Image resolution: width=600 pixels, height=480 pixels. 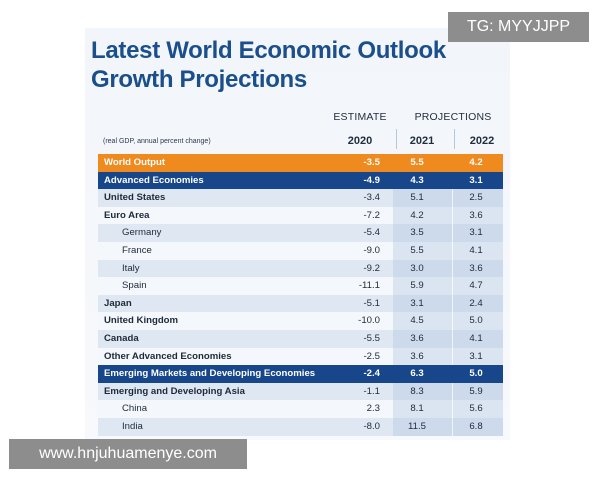 I want to click on table-row: Italy -9.2 3.0 3.6, so click(x=300, y=268).